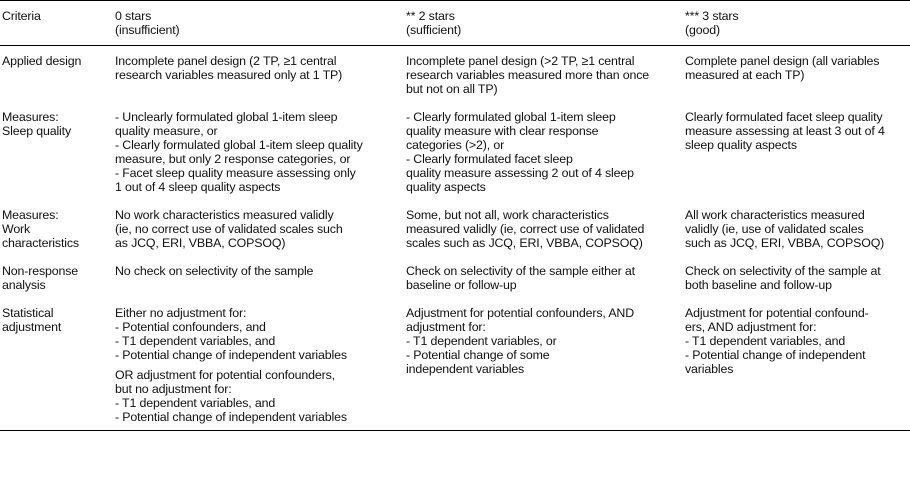  I want to click on cell-text-line: quality measure with clear response, so click(502, 131).